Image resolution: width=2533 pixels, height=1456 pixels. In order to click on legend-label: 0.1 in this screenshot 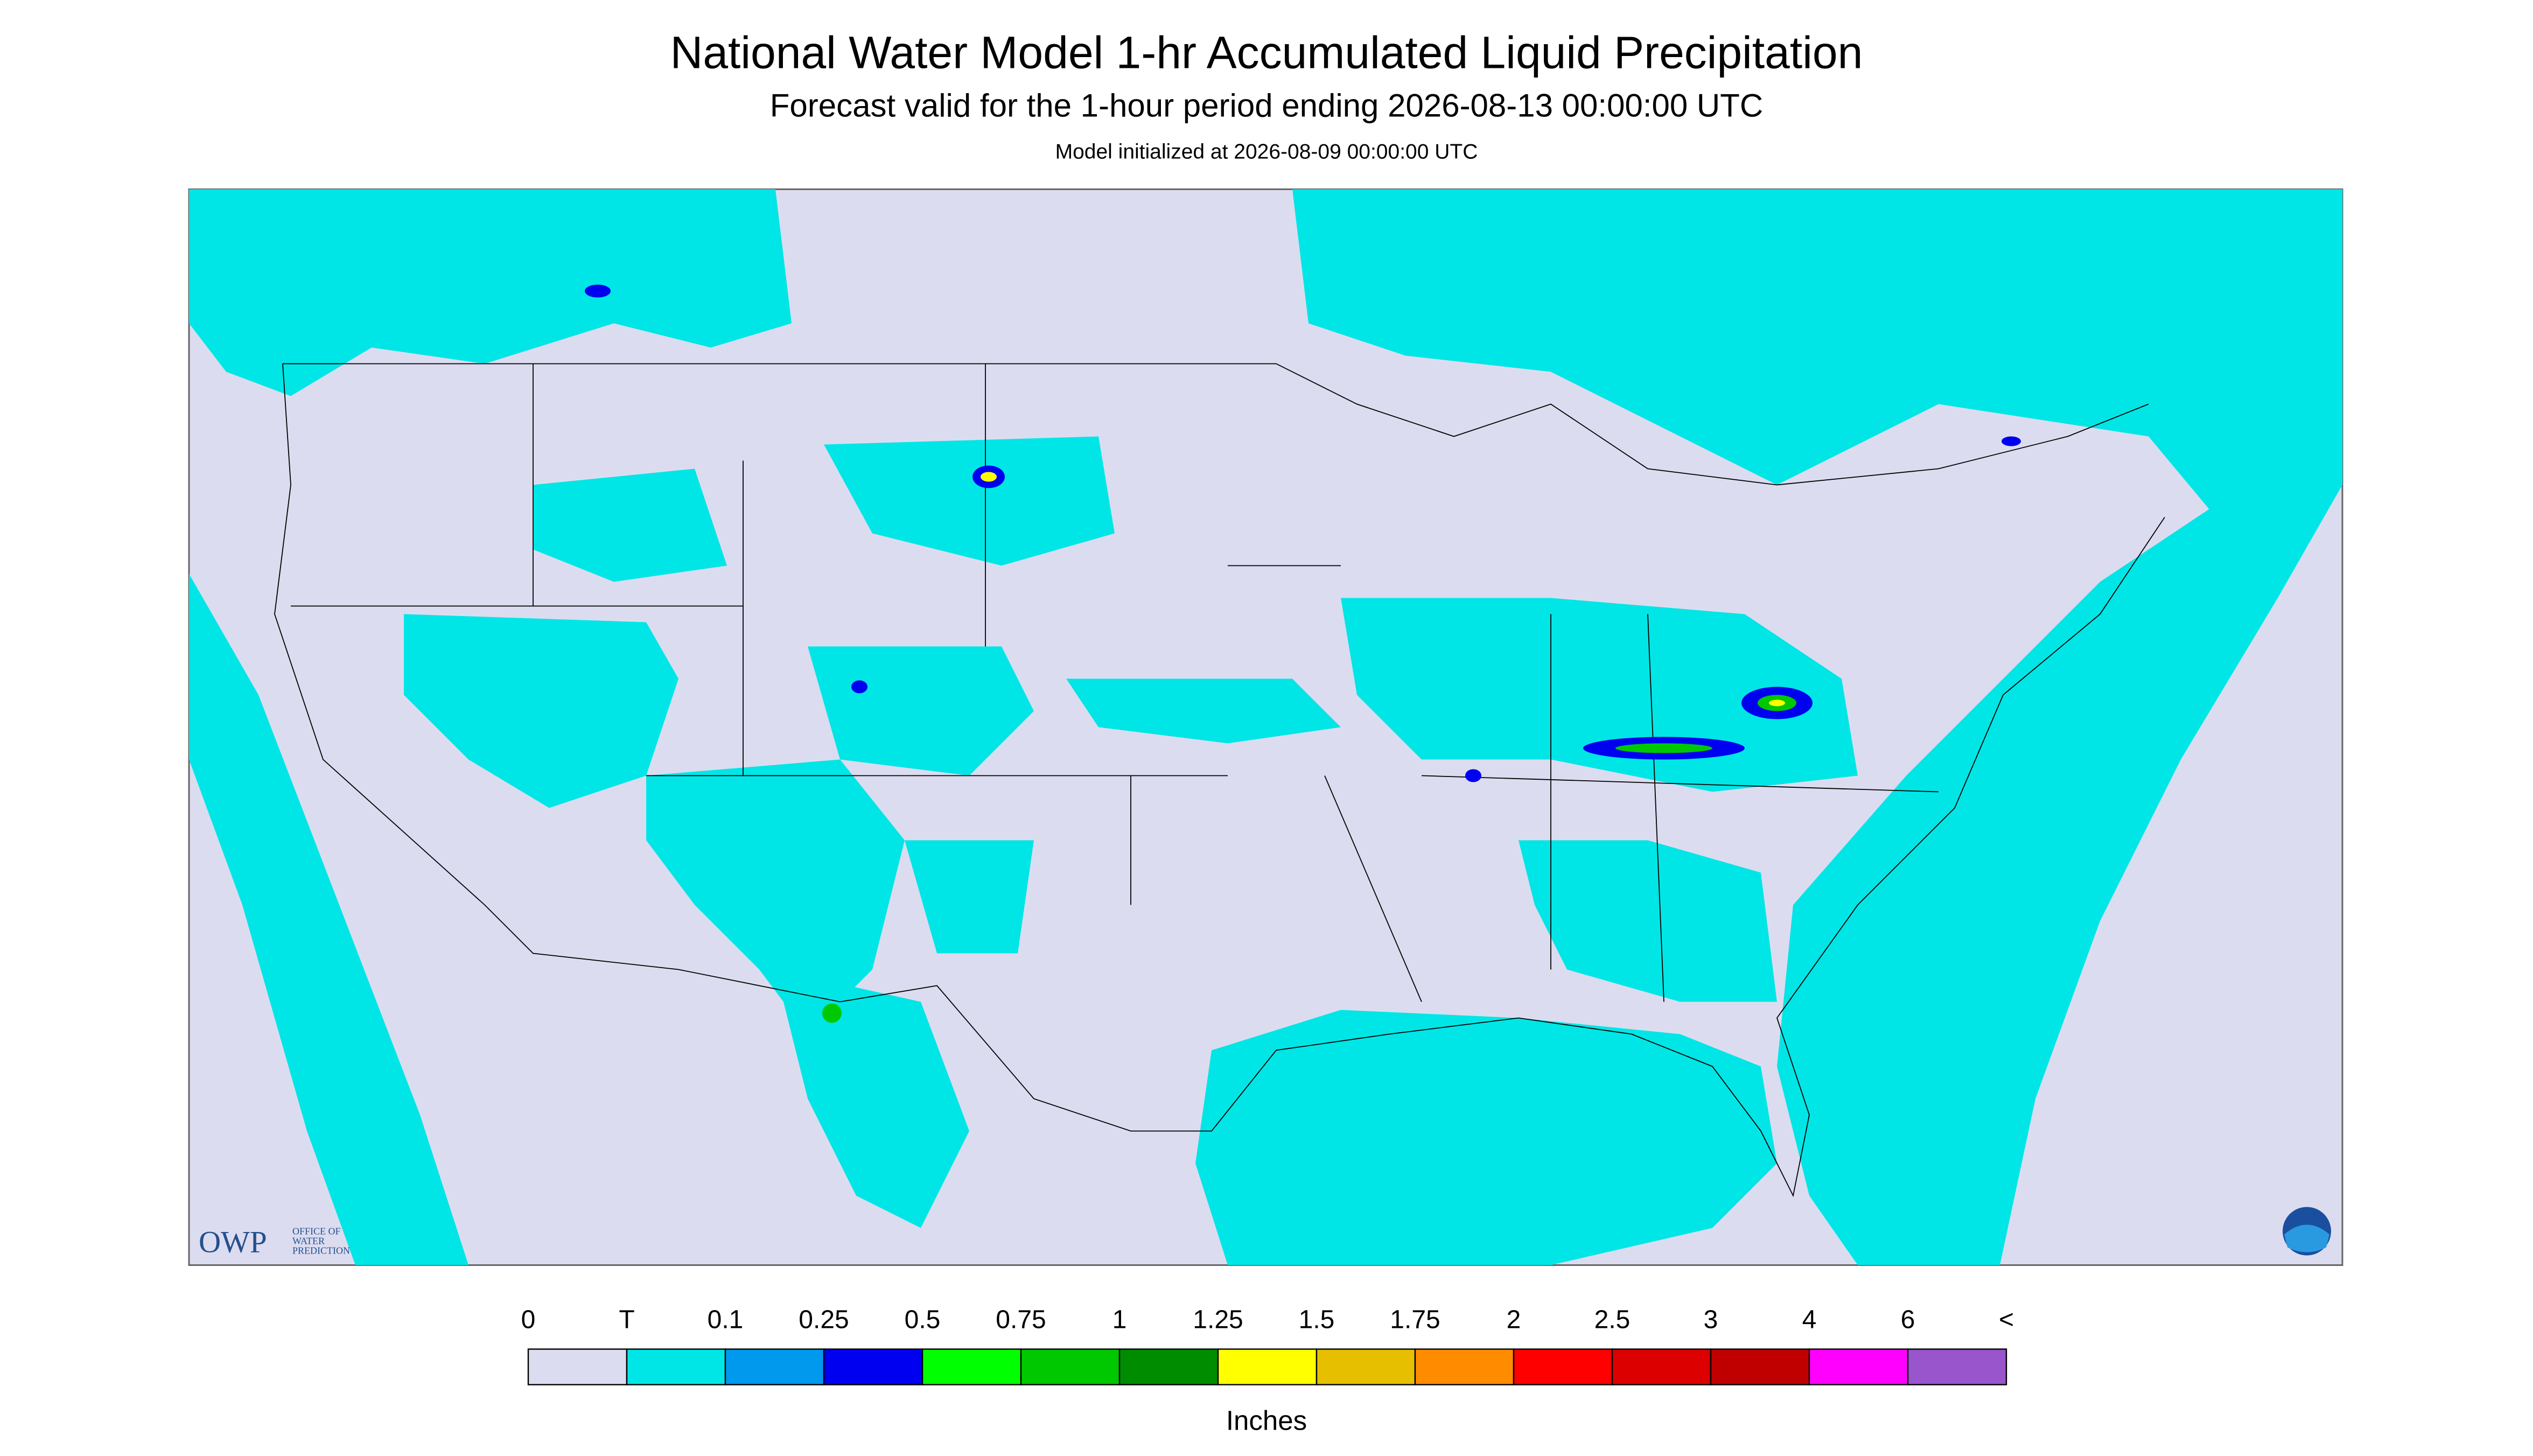, I will do `click(726, 1320)`.